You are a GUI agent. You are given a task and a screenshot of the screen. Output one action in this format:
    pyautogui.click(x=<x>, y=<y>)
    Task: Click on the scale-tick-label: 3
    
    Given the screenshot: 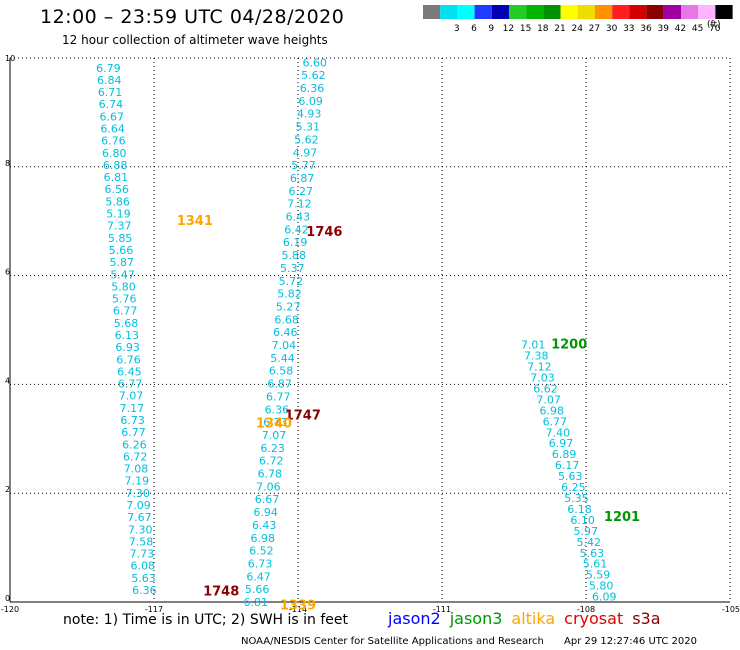 What is the action you would take?
    pyautogui.click(x=457, y=29)
    